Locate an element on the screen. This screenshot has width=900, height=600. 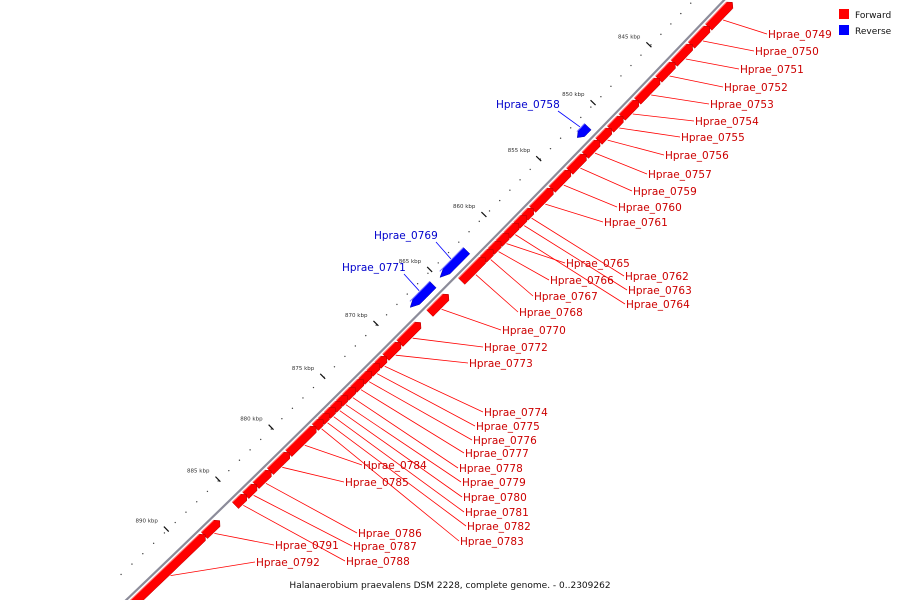
gene-label-hprae_0757: Hprae_0757 is located at coordinates (680, 175).